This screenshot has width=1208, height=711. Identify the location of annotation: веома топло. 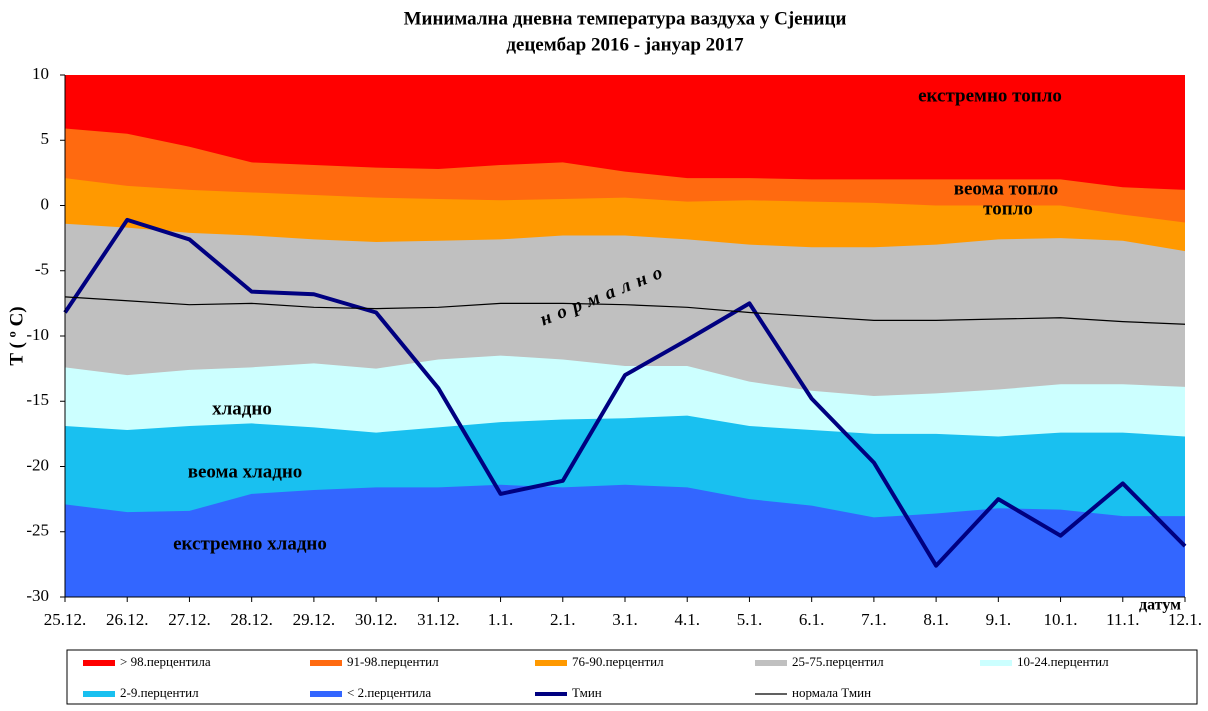
(1006, 188).